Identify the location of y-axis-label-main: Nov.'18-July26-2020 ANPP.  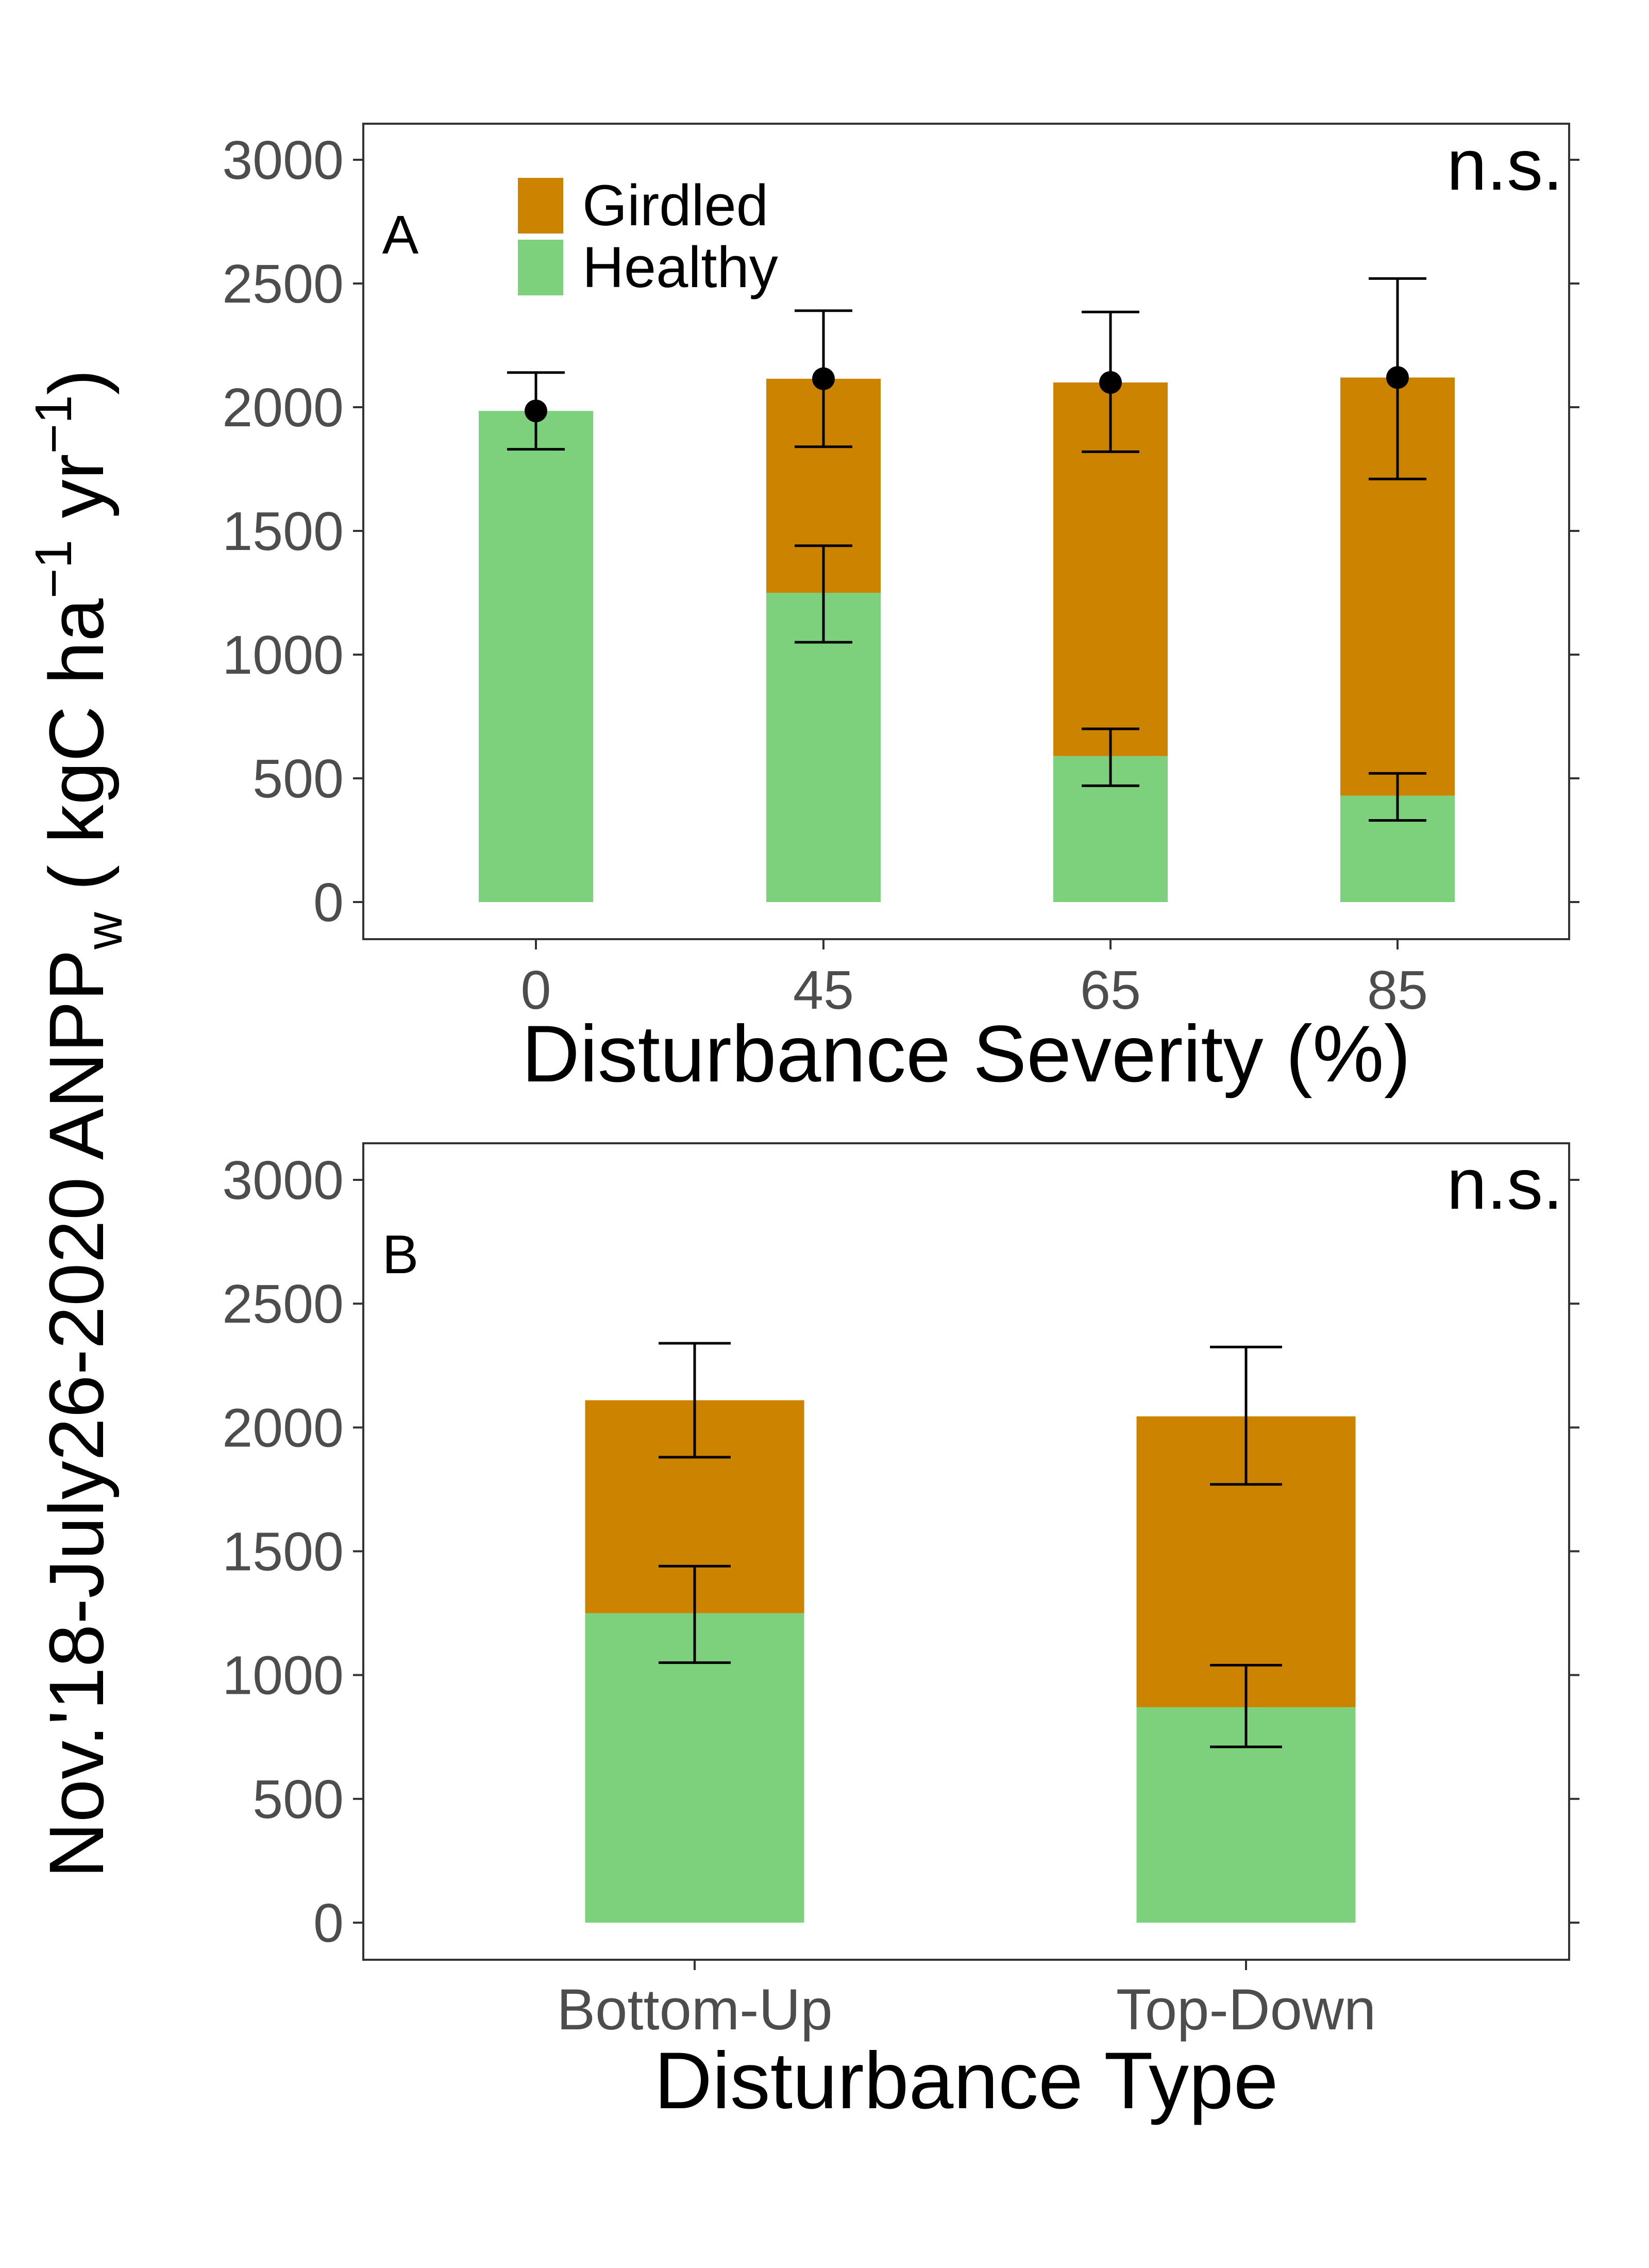
(76, 1414).